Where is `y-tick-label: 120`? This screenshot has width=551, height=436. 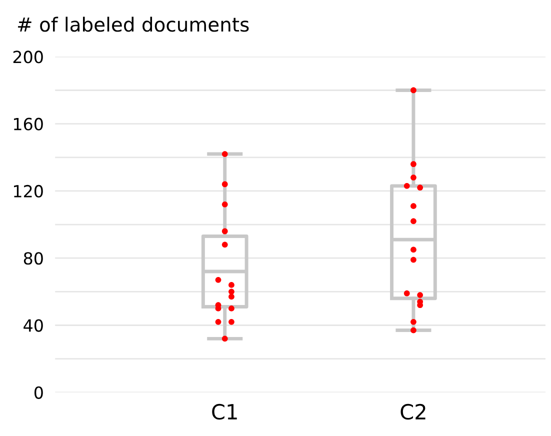 y-tick-label: 120 is located at coordinates (28, 191).